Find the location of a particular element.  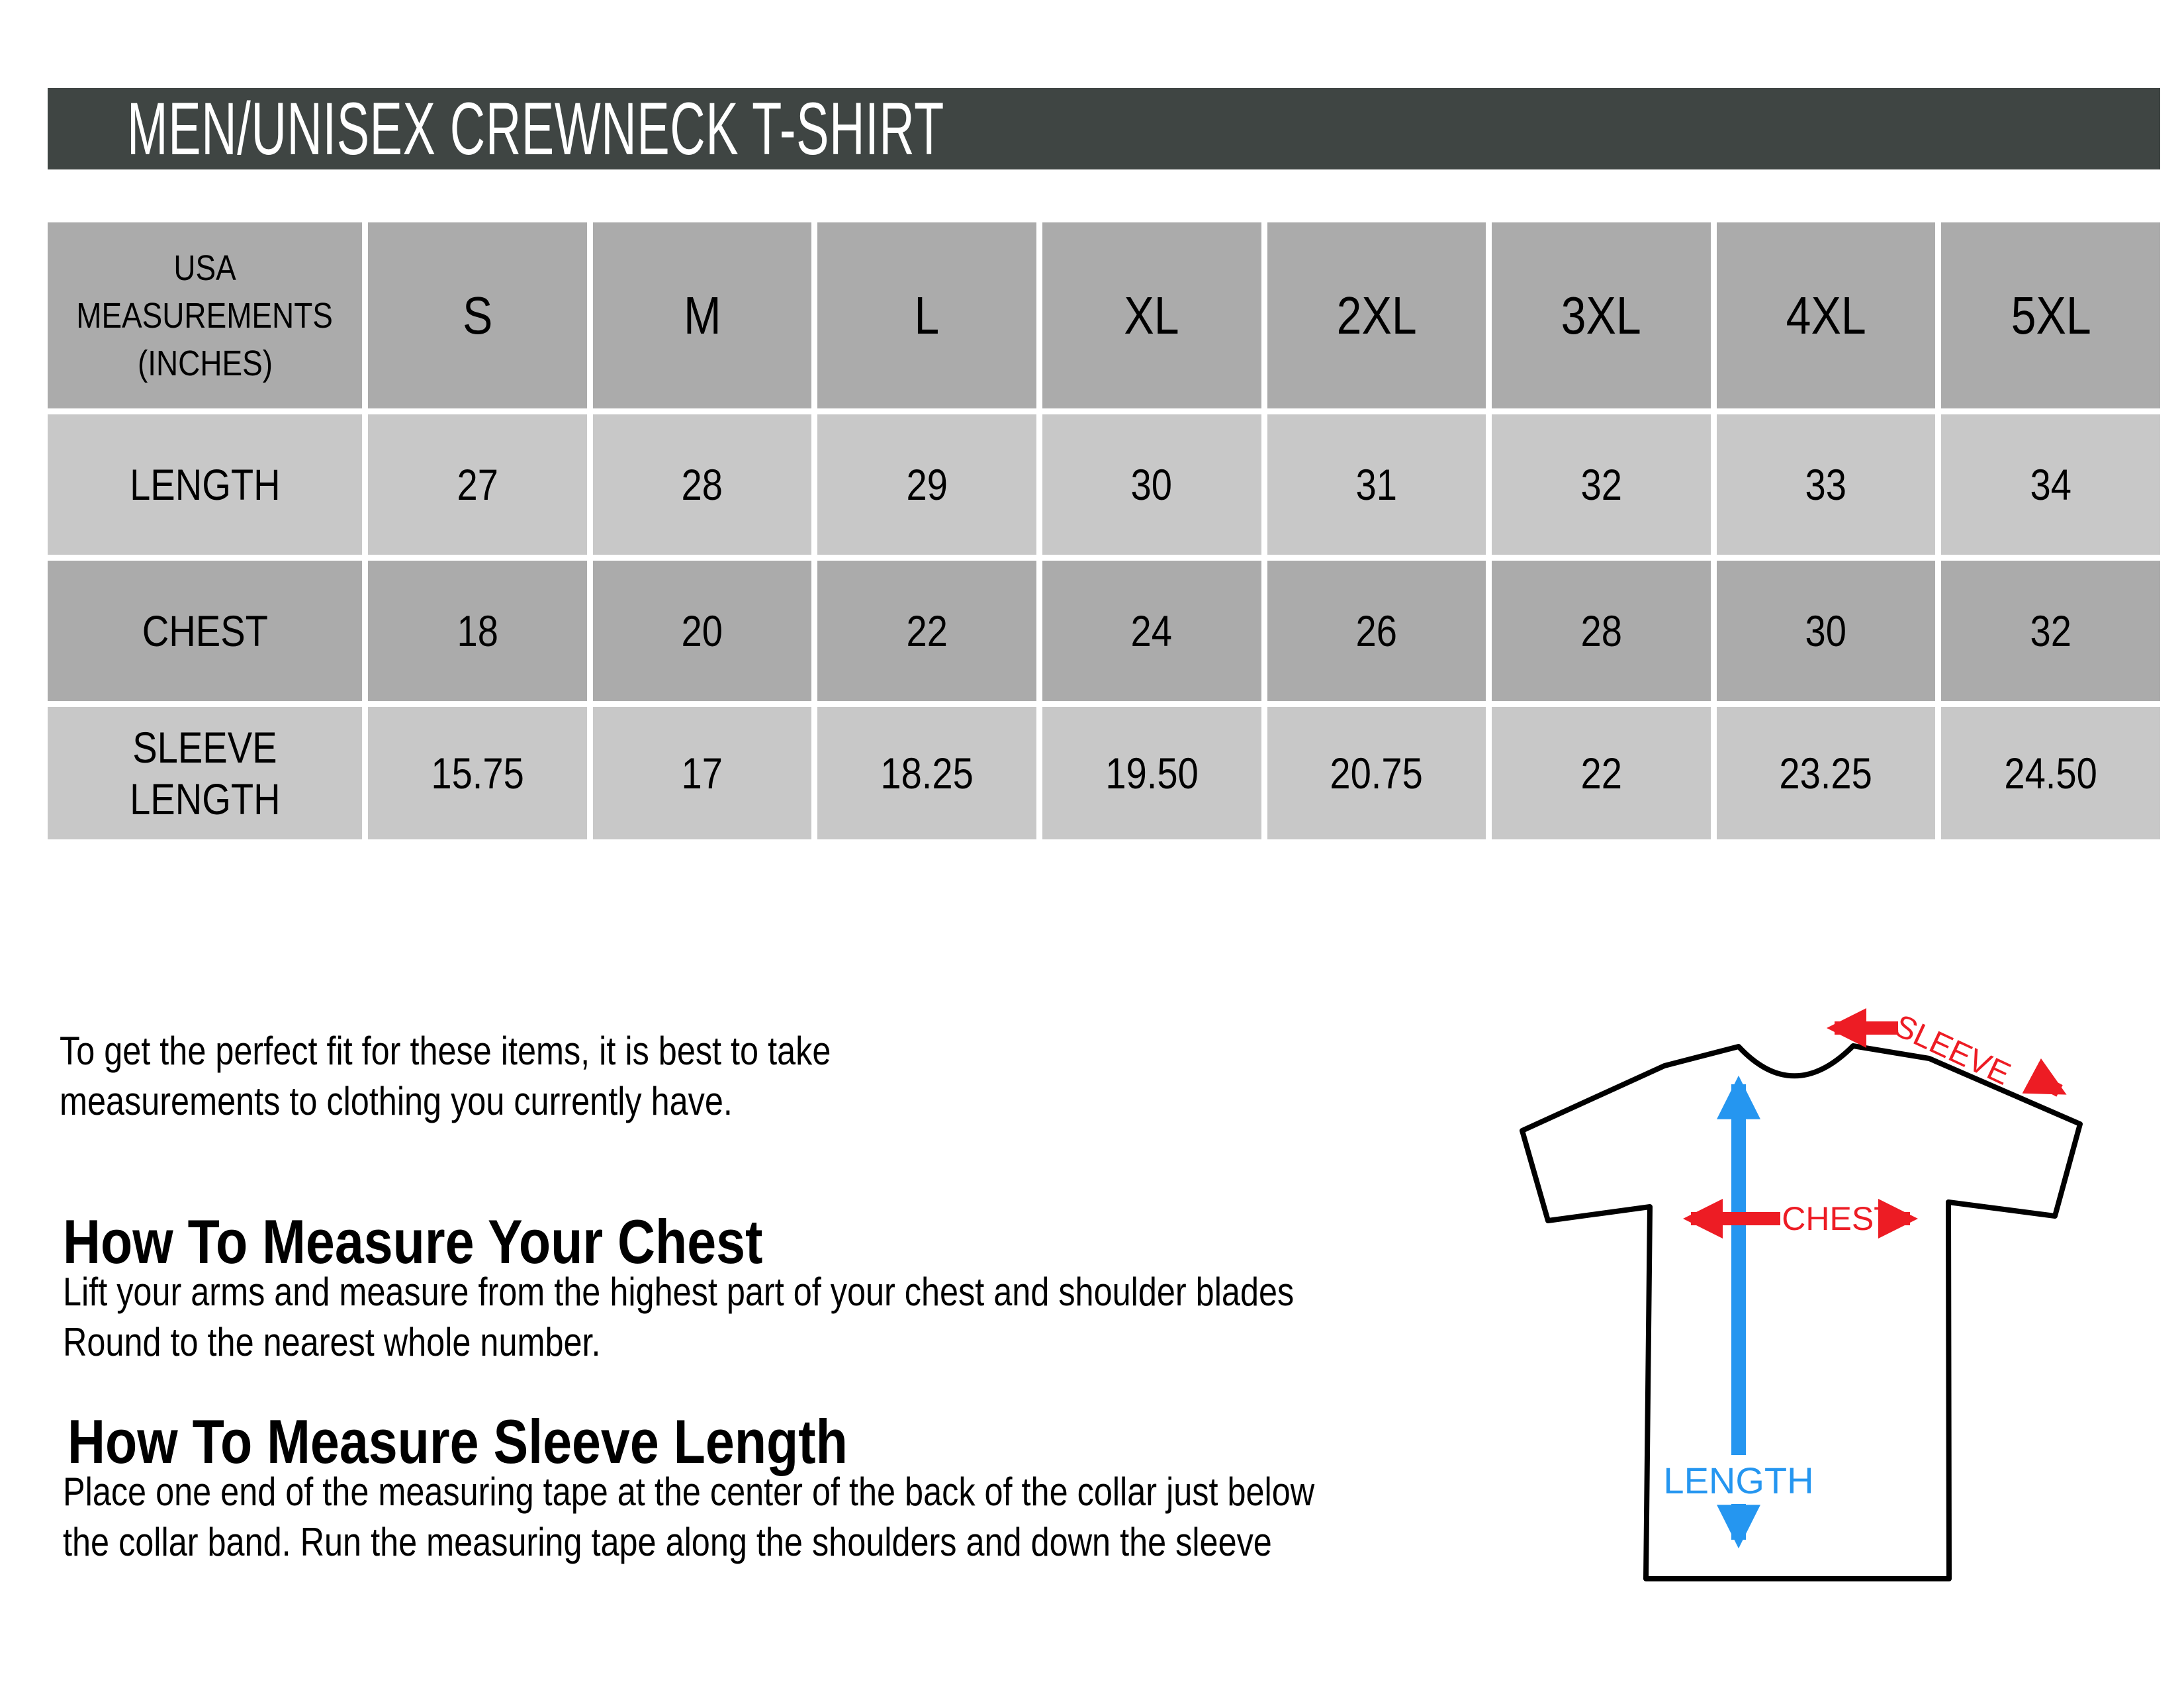

size-label: XL is located at coordinates (1151, 315).